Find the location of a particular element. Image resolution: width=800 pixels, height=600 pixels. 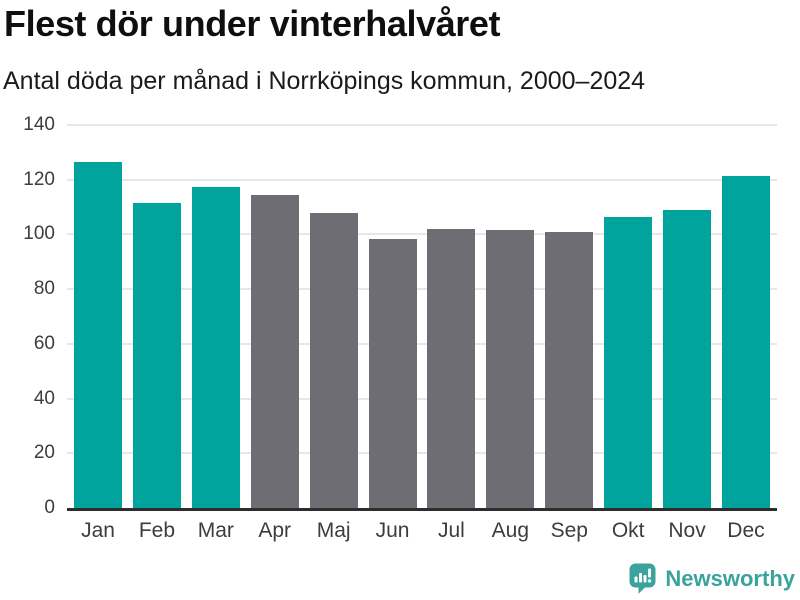

bar-nov is located at coordinates (687, 358).